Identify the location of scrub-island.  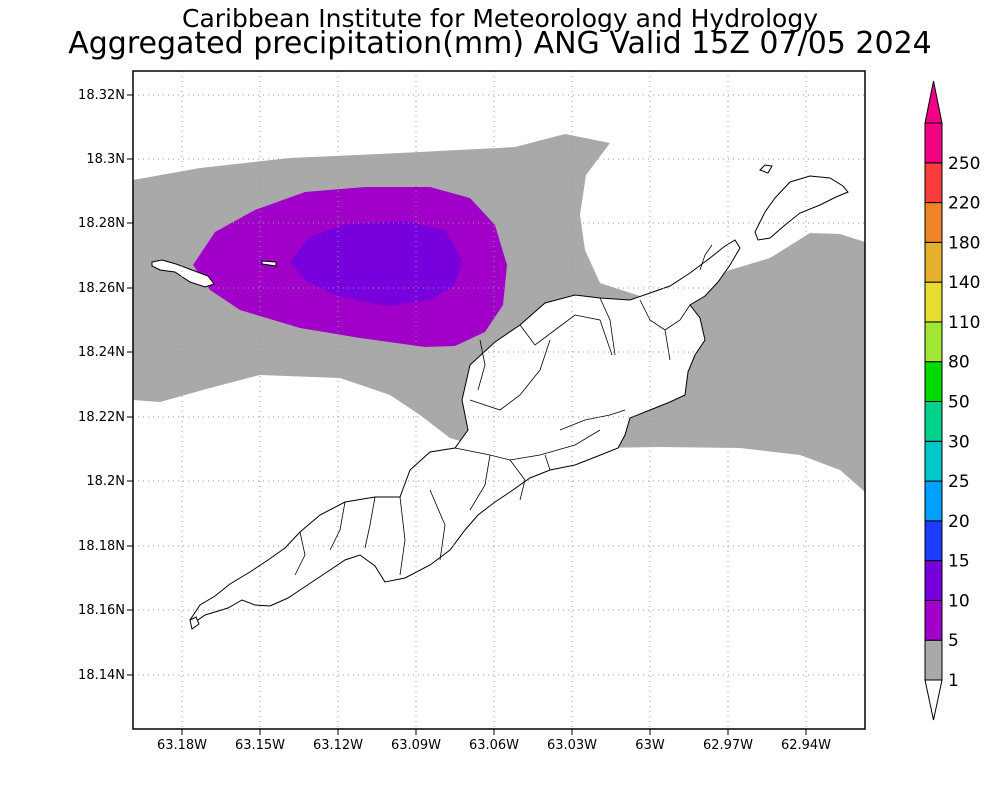
(801, 208).